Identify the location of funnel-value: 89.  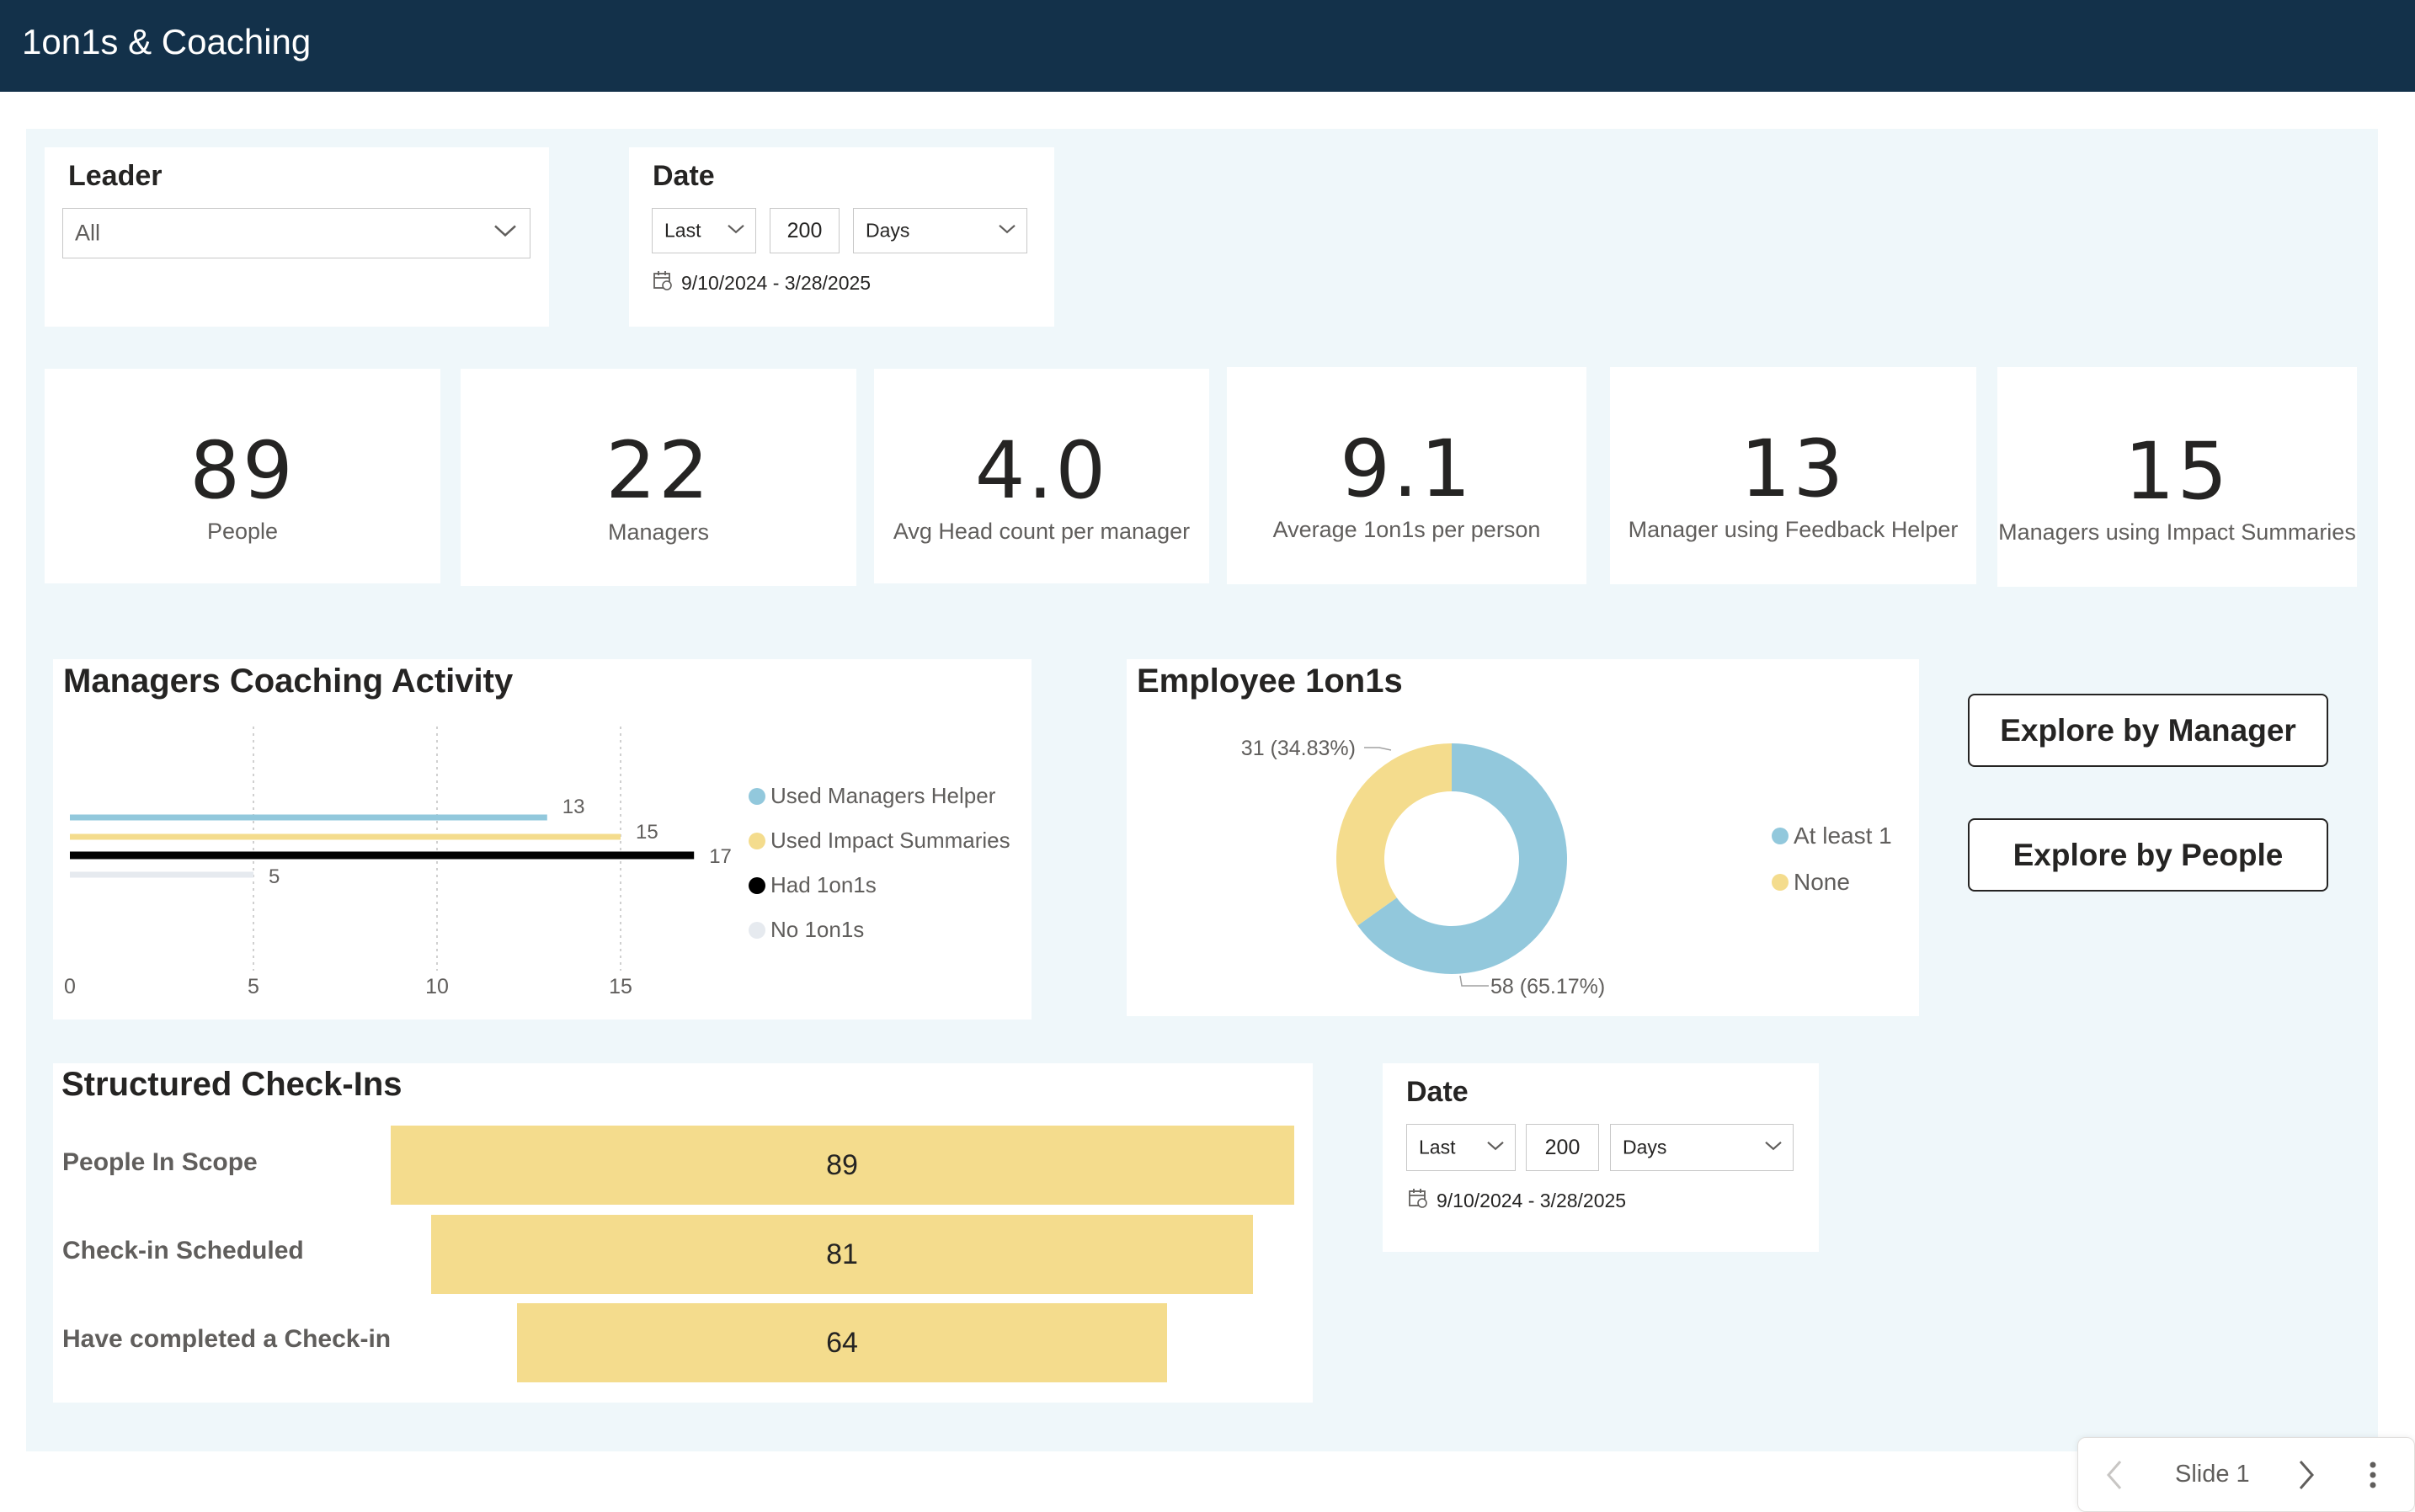
(842, 1165).